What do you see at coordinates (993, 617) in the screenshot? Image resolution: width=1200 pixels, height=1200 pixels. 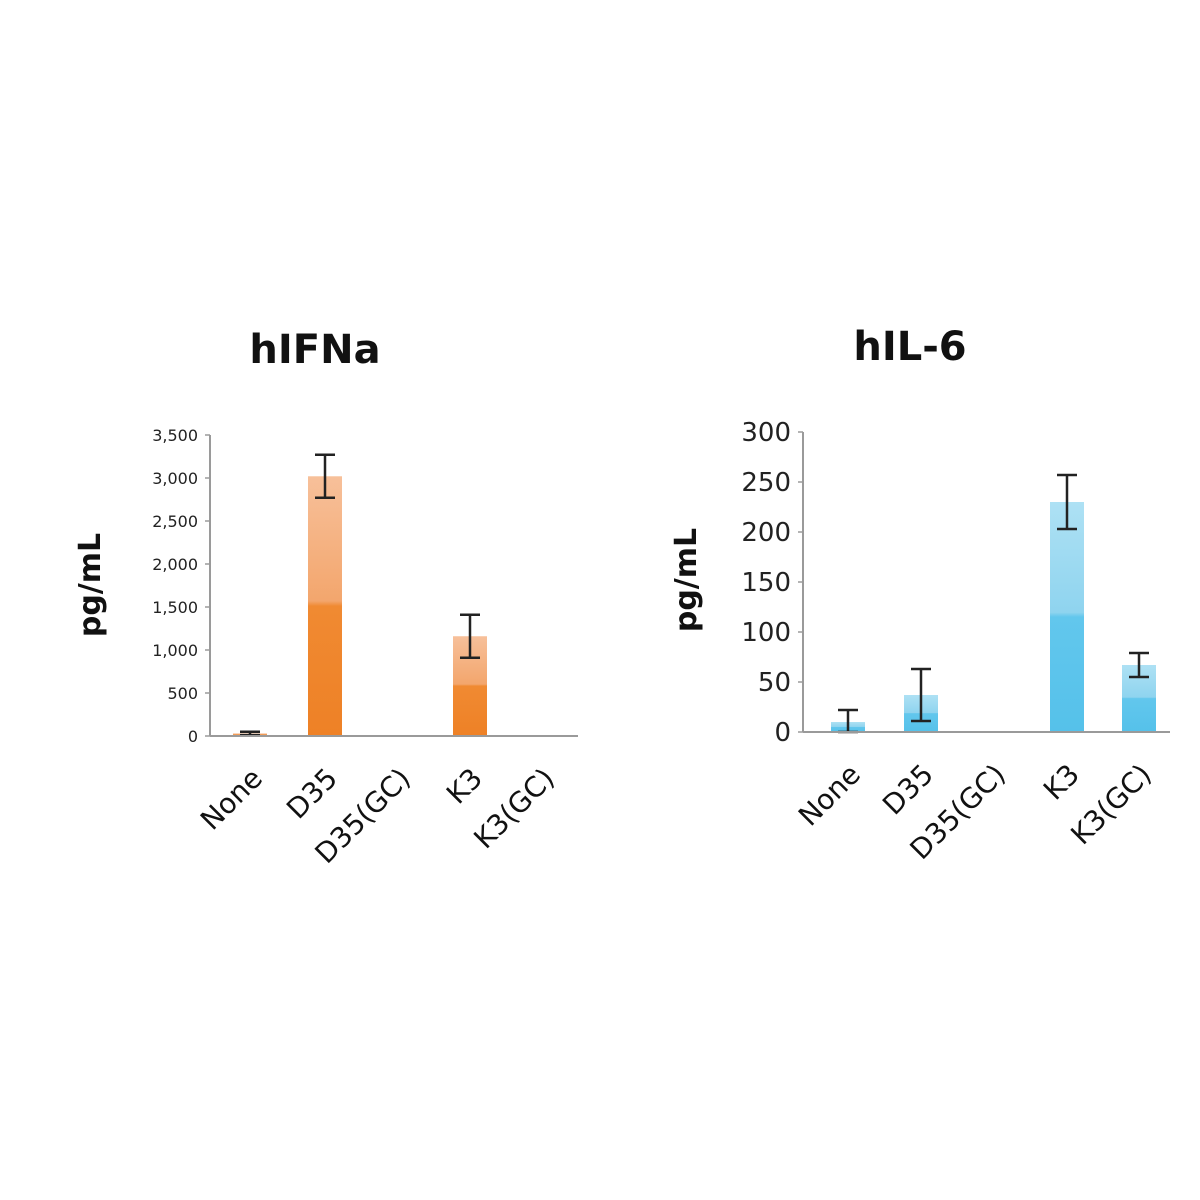 I see `chart-hil6-bars` at bounding box center [993, 617].